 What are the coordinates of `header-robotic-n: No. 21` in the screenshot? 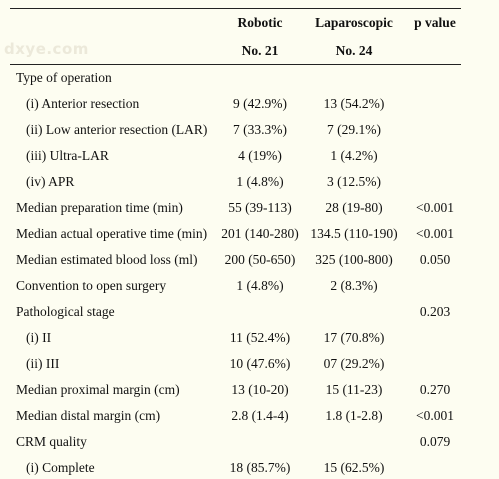 It's located at (260, 50).